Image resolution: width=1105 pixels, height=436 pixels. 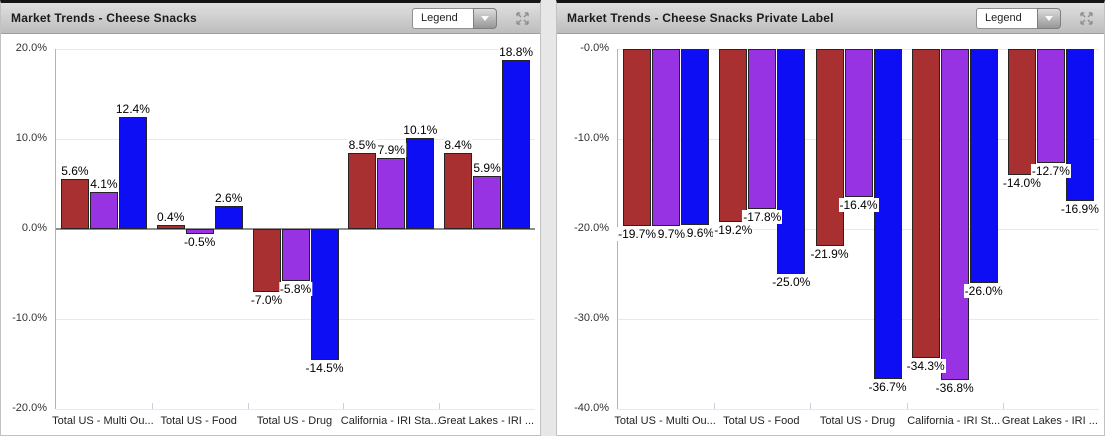 I want to click on bar-value-label: -19.2%, so click(x=733, y=229).